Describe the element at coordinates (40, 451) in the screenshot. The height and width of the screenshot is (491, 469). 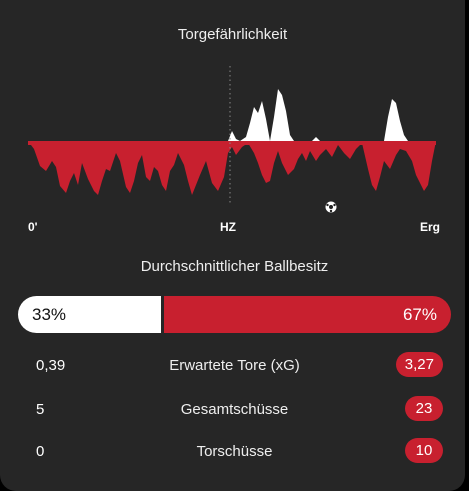
I see `stat-home-value: 0` at that location.